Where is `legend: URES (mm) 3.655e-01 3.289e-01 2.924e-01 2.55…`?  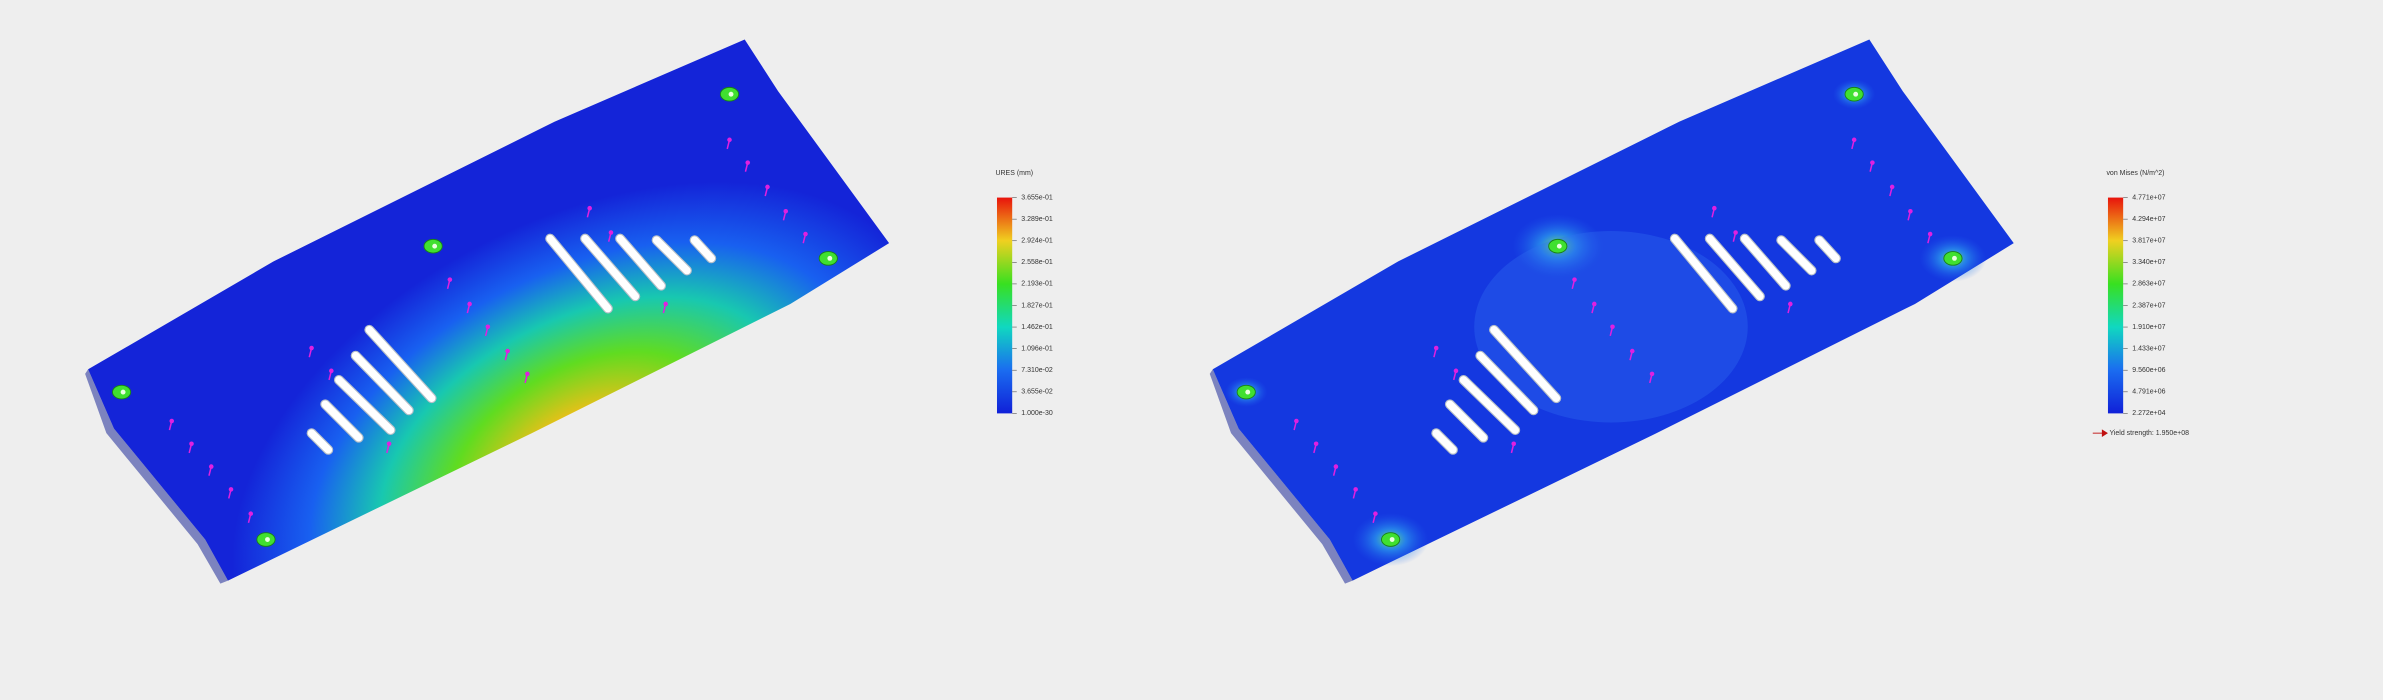
legend: URES (mm) 3.655e-01 3.289e-01 2.924e-01 2.55… is located at coordinates (1023, 293).